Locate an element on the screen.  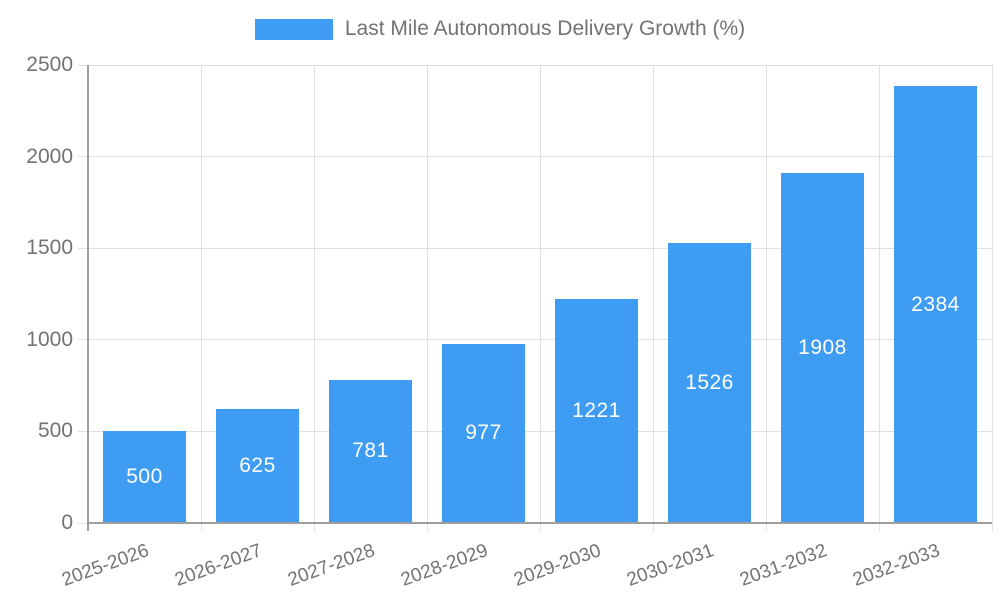
y-axis-tick-label: 1000 is located at coordinates (49, 339).